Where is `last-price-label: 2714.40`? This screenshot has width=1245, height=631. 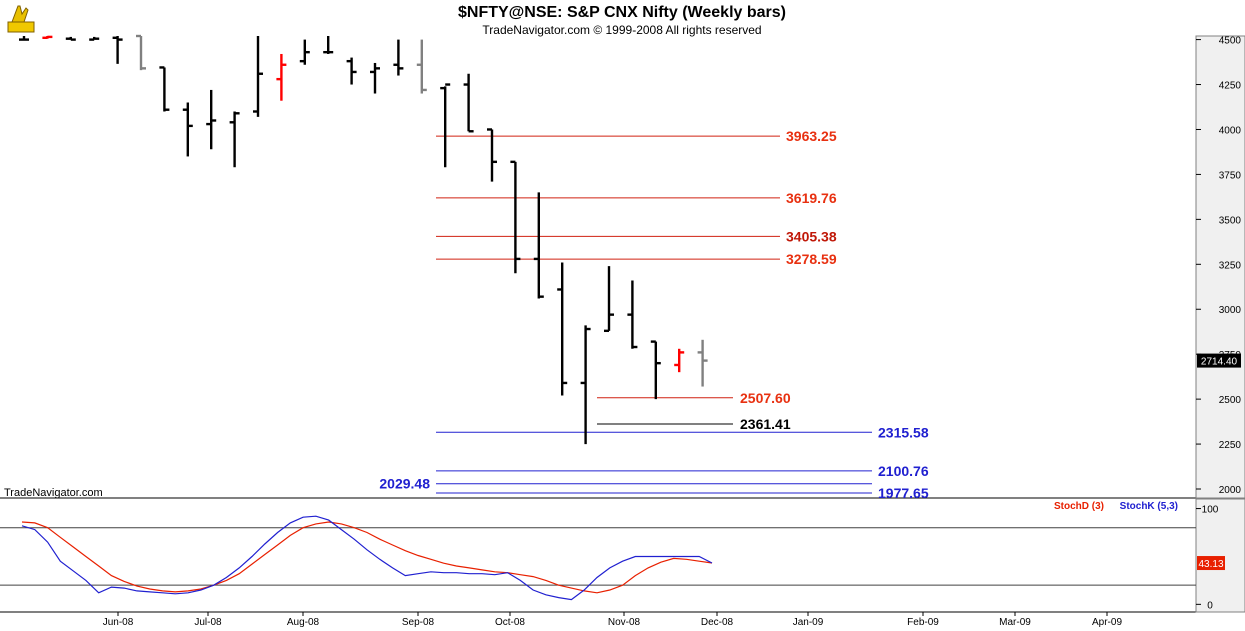
last-price-label: 2714.40 is located at coordinates (1219, 362).